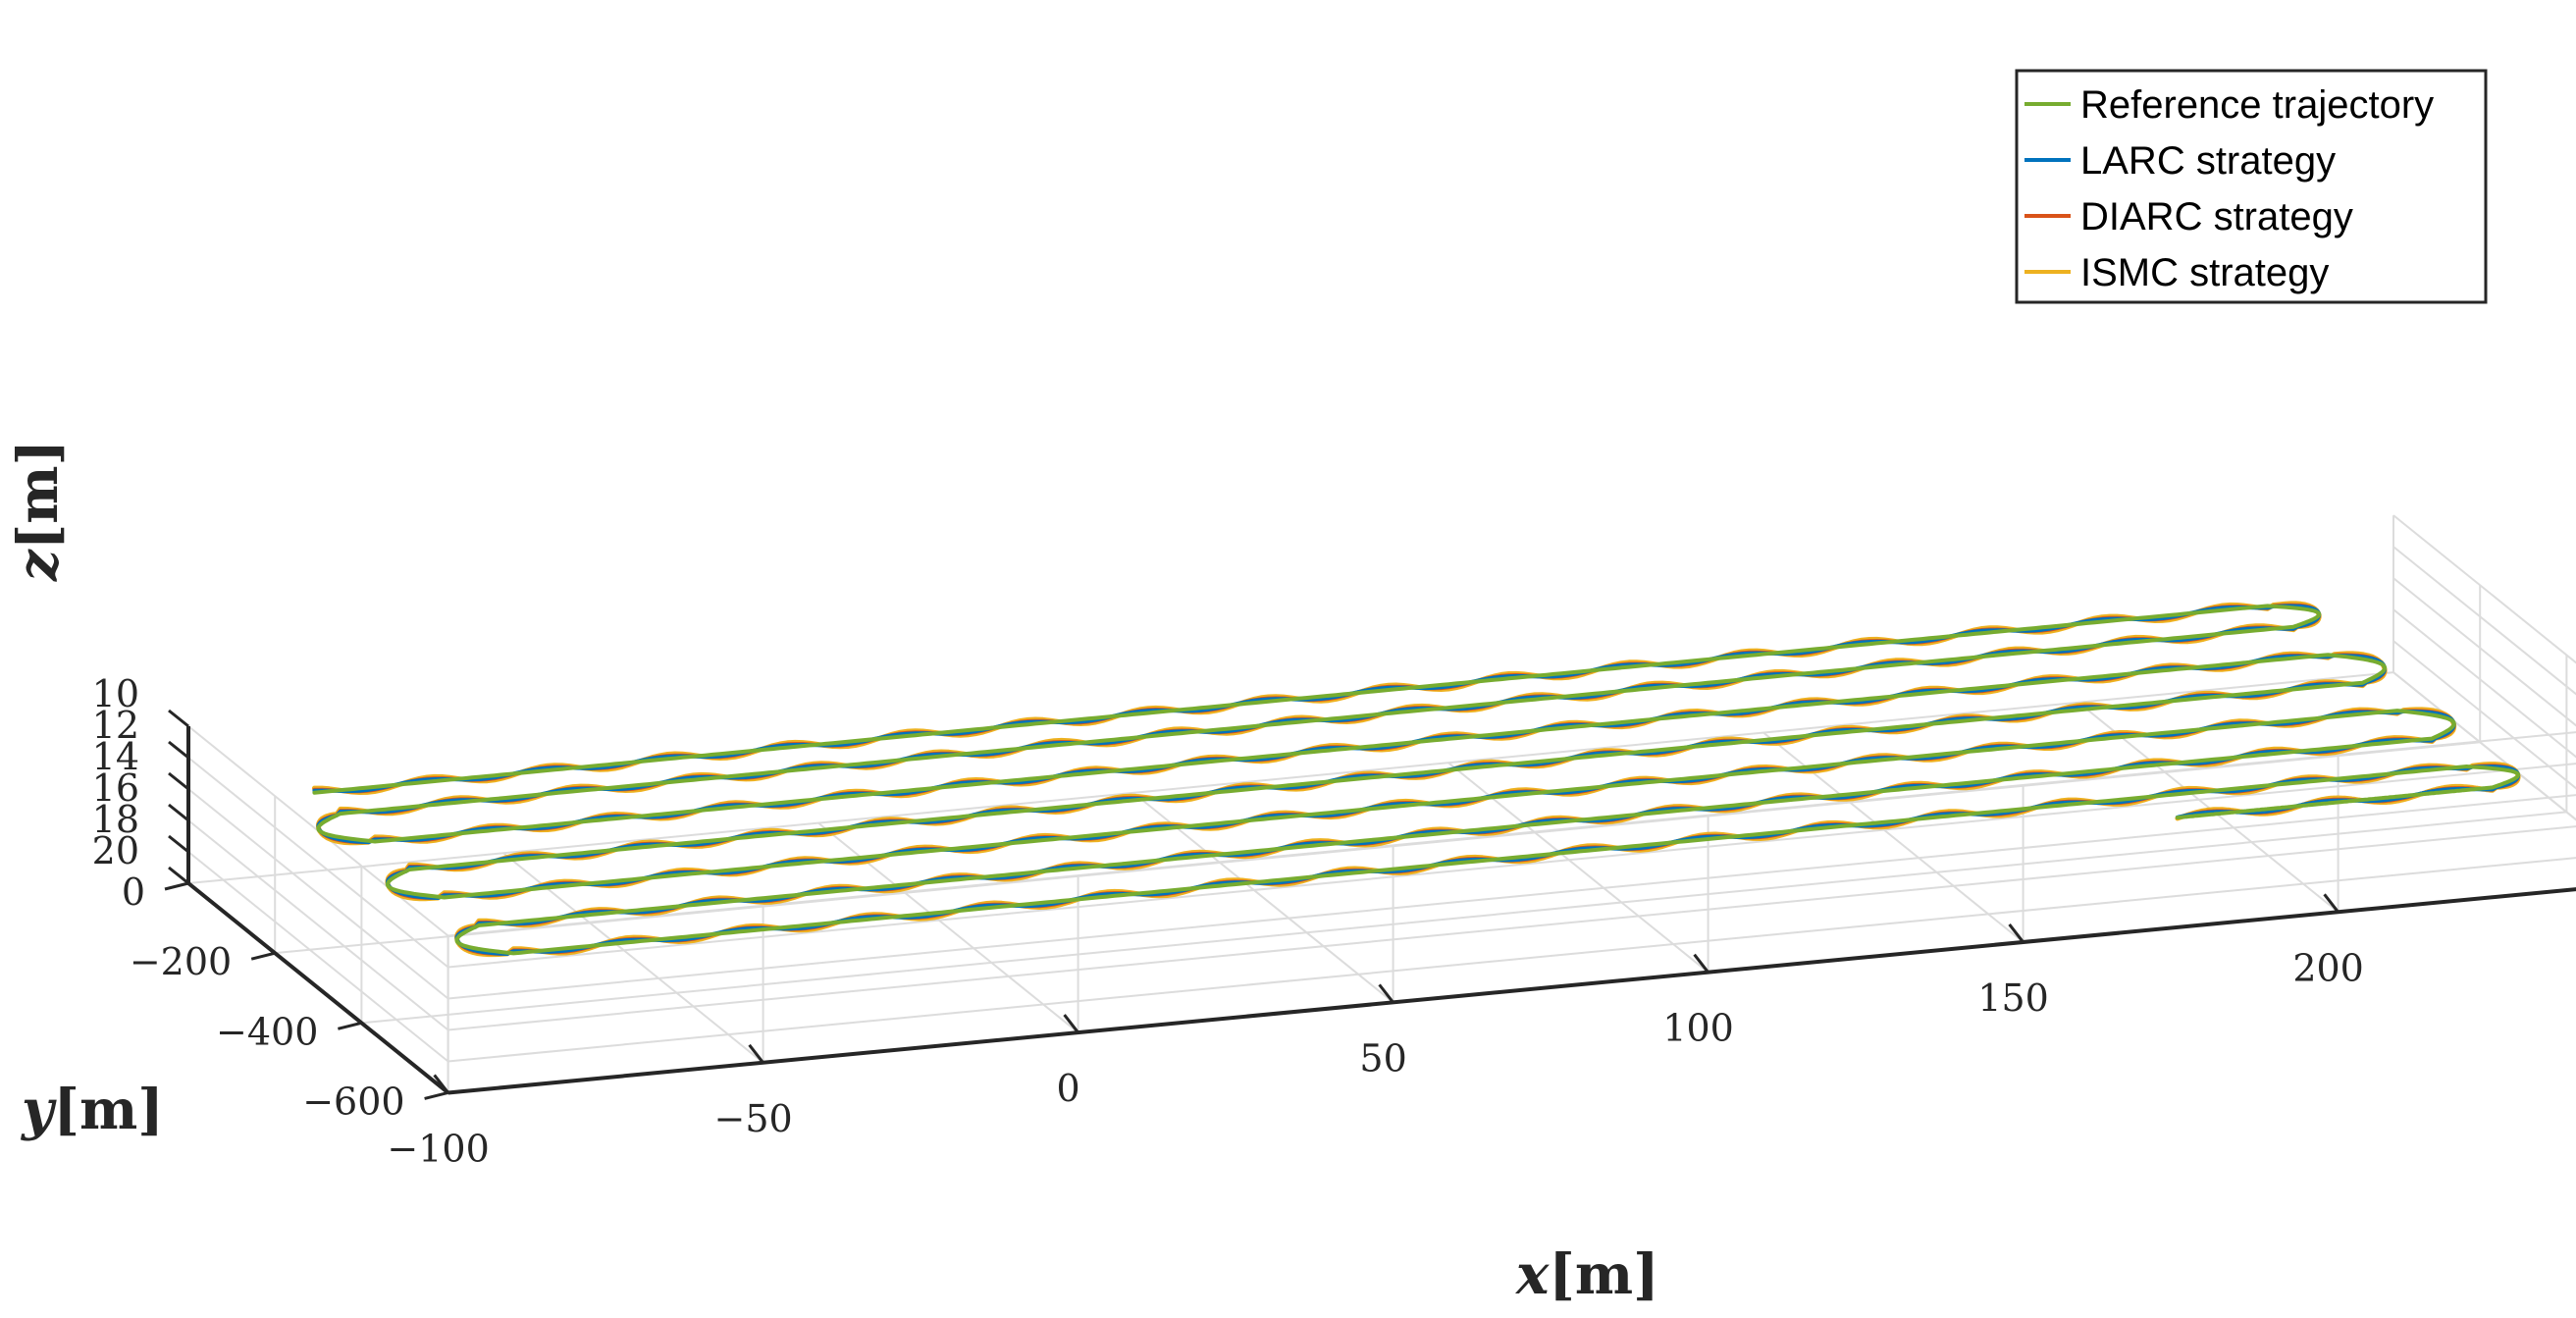  Describe the element at coordinates (109, 1110) in the screenshot. I see `y-axis-unit: [m]` at that location.